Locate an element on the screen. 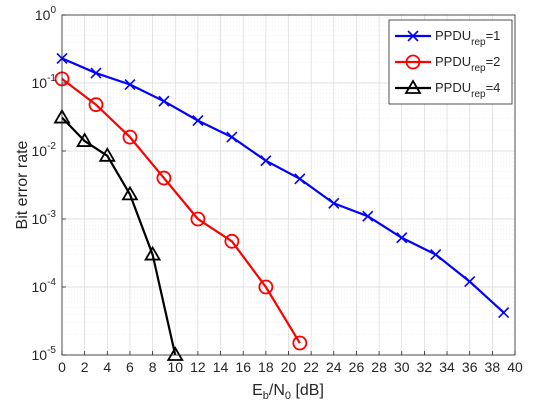  x-tick-label: 14 is located at coordinates (221, 367).